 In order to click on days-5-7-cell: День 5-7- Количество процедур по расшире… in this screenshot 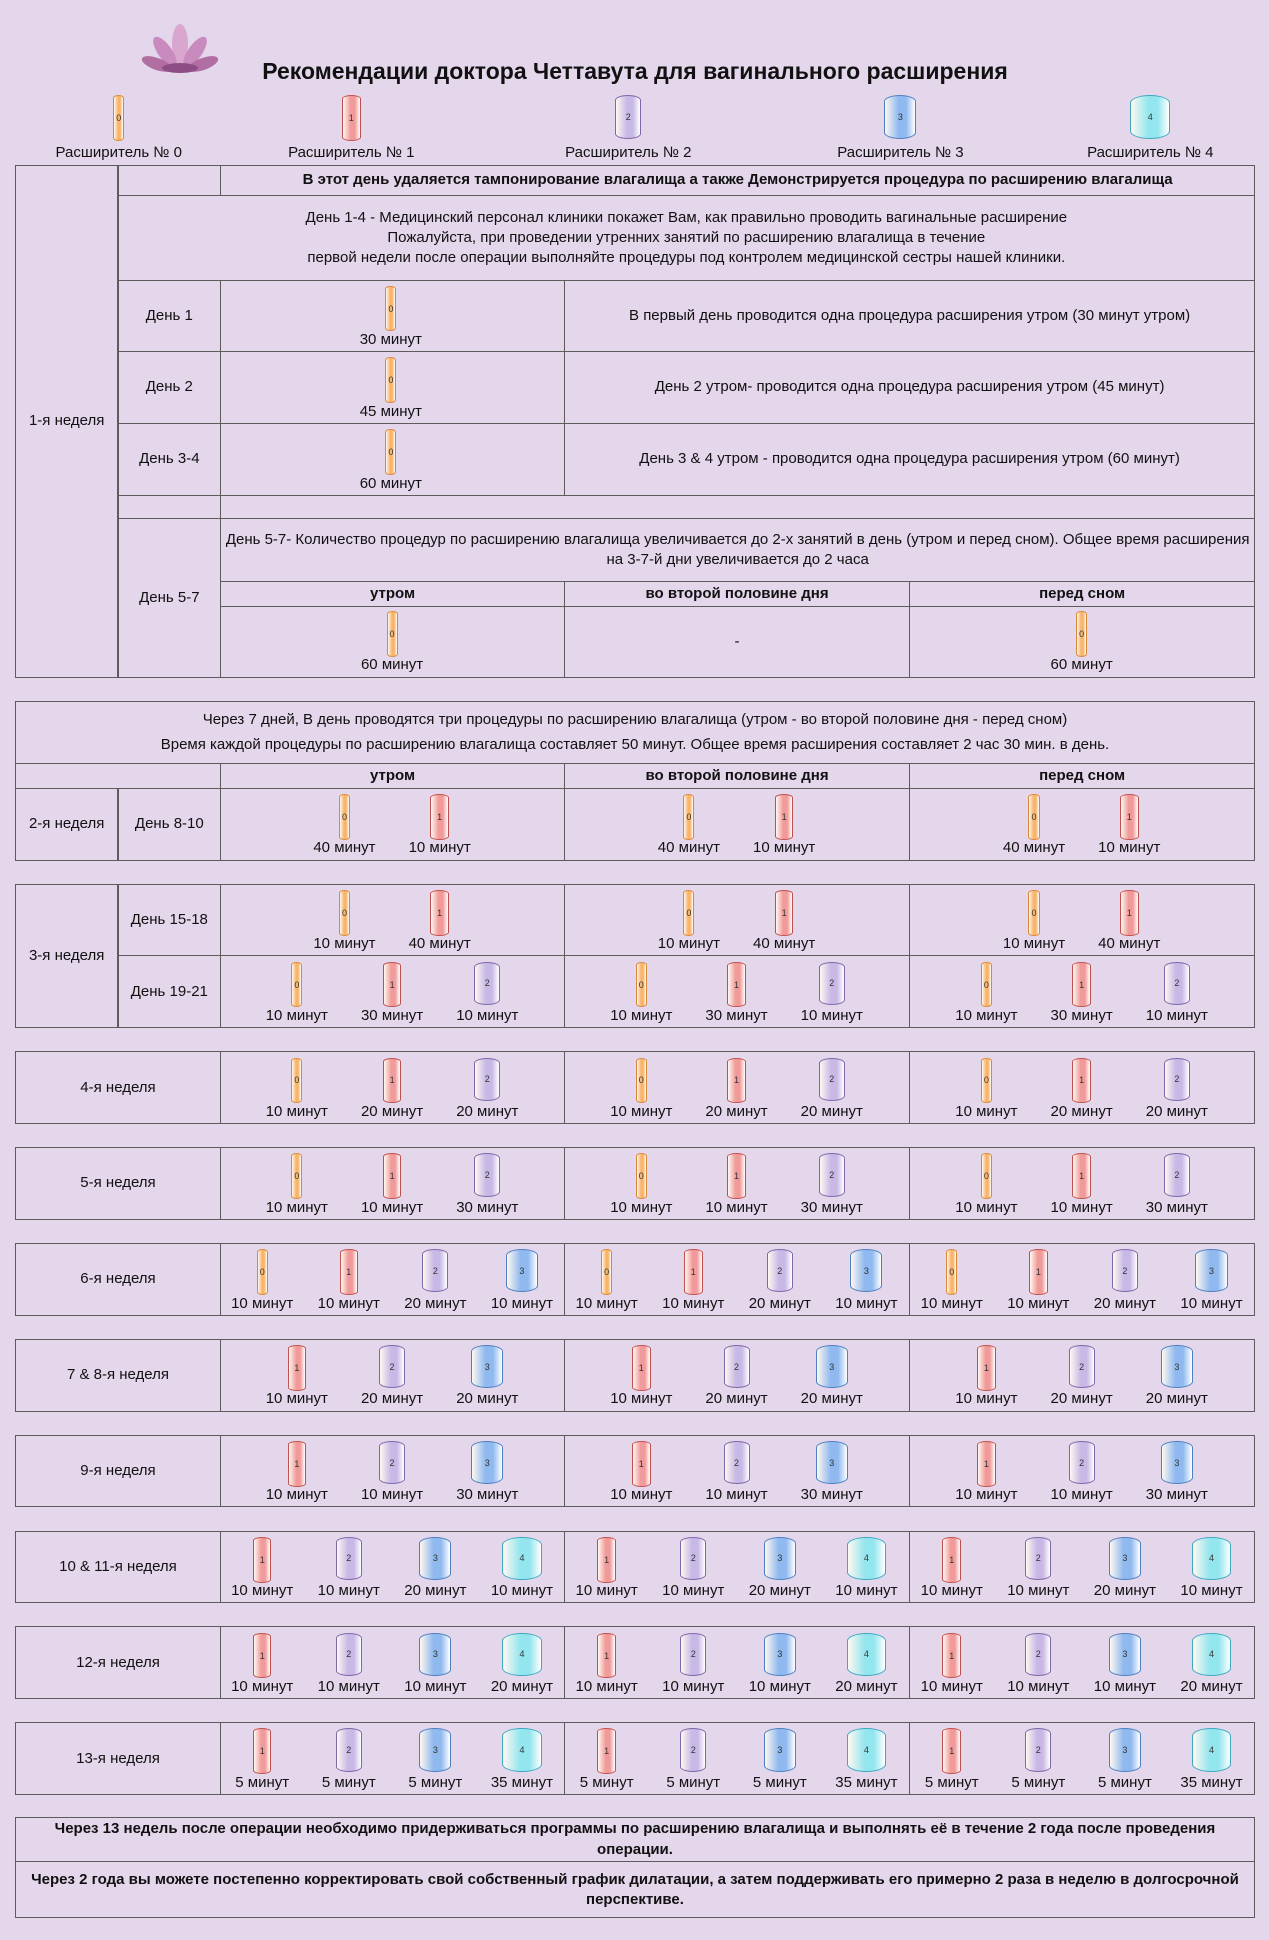, I will do `click(738, 550)`.